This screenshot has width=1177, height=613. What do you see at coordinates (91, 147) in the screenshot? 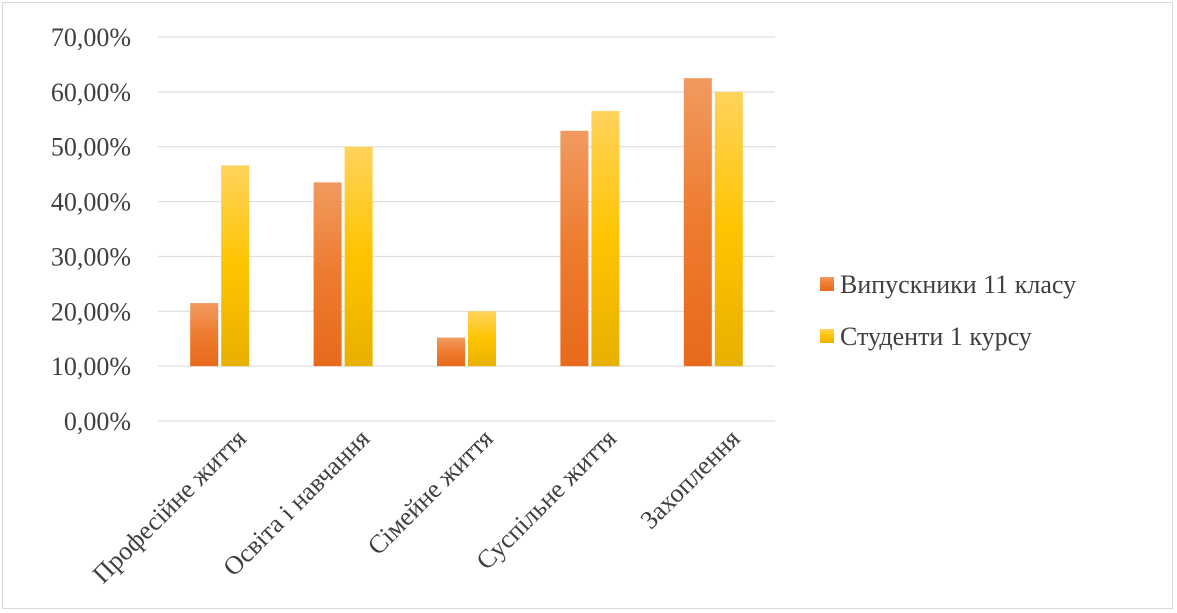
I see `y-tick-label: 50,00%` at bounding box center [91, 147].